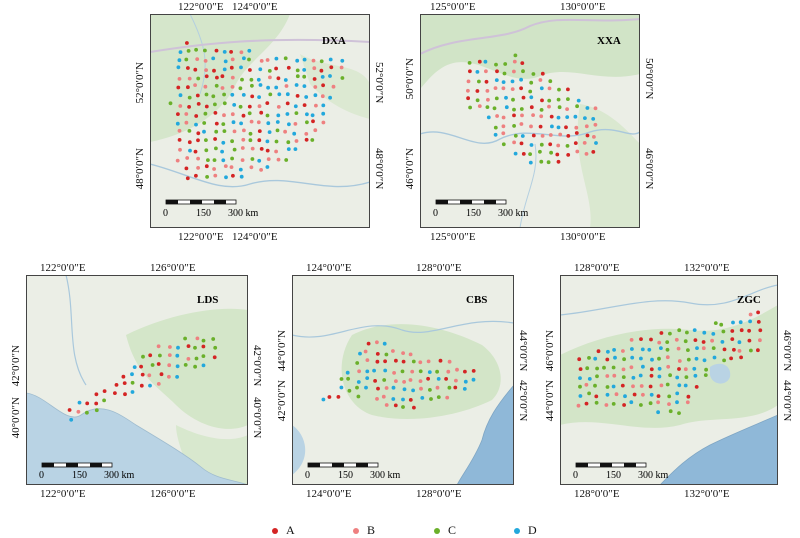 This screenshot has height=538, width=800. What do you see at coordinates (453, 7) in the screenshot?
I see `xxa-top-tick-1: 125°0′0″E` at bounding box center [453, 7].